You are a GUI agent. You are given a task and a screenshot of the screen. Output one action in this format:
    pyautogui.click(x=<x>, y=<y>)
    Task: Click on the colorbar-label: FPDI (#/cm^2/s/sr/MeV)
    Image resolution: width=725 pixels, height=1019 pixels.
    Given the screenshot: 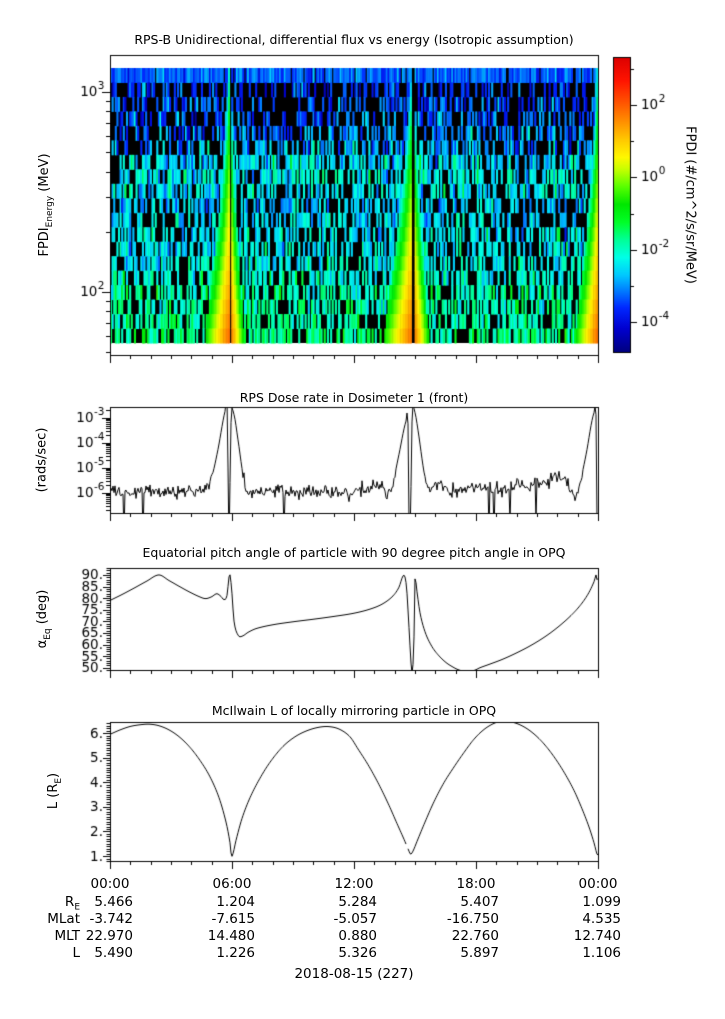 What is the action you would take?
    pyautogui.click(x=690, y=205)
    